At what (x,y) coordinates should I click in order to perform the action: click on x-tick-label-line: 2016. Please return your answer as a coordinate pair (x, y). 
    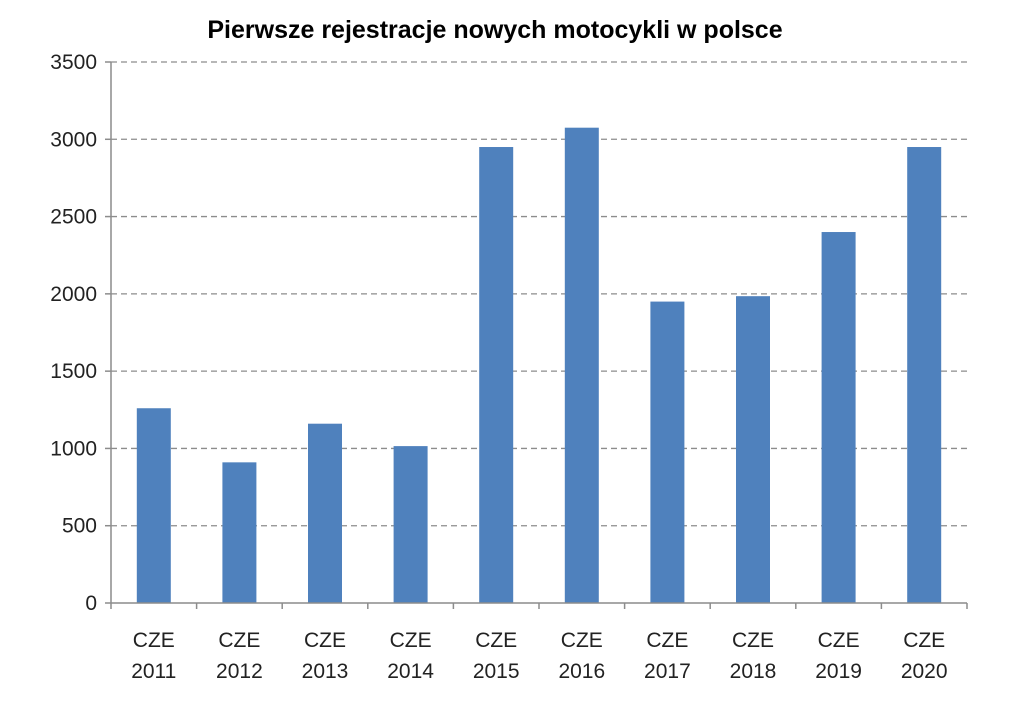
    Looking at the image, I should click on (581, 671).